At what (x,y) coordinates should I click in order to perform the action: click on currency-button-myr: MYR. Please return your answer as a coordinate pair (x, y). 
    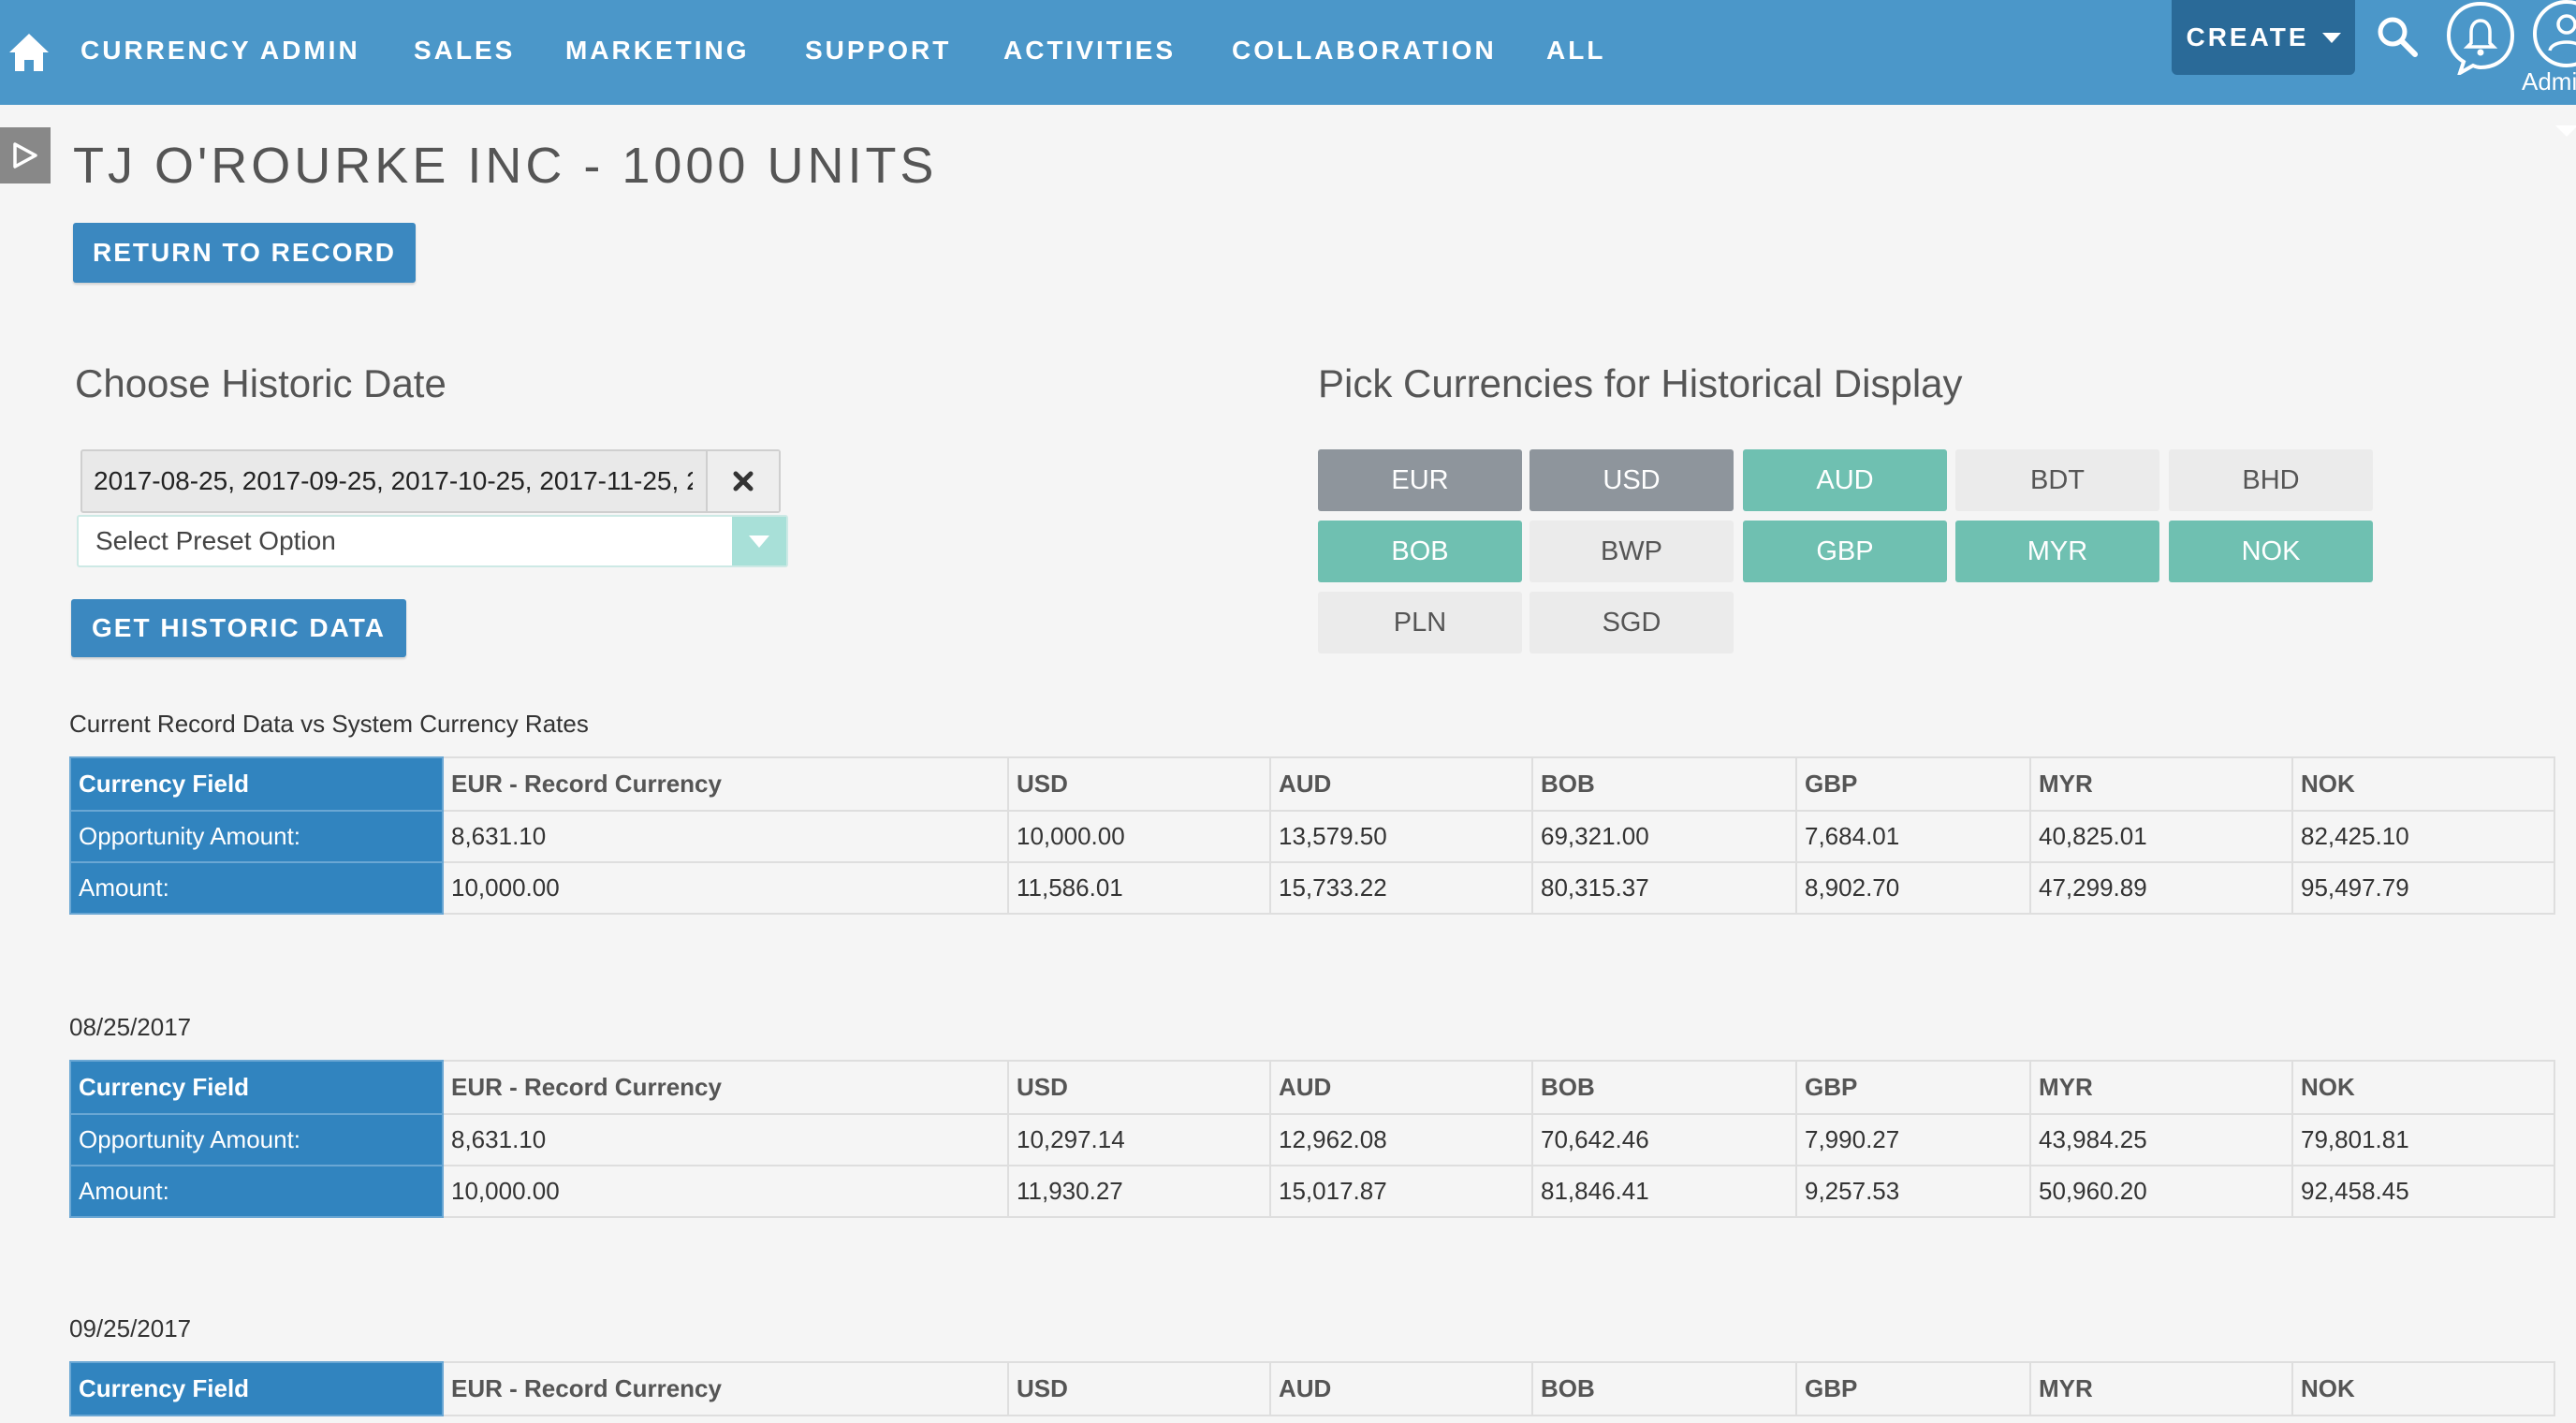
    Looking at the image, I should click on (2057, 551).